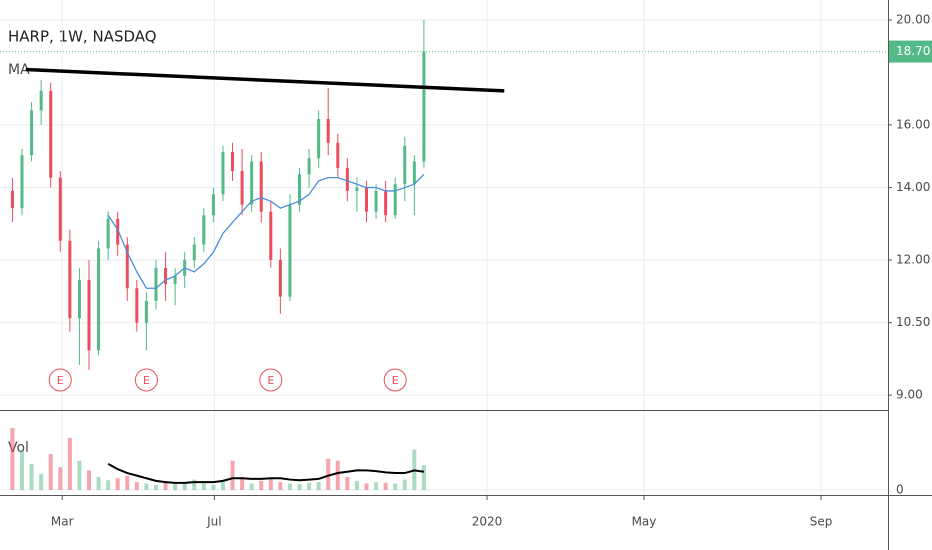 This screenshot has height=550, width=932. I want to click on x-tick-label: 2020, so click(487, 522).